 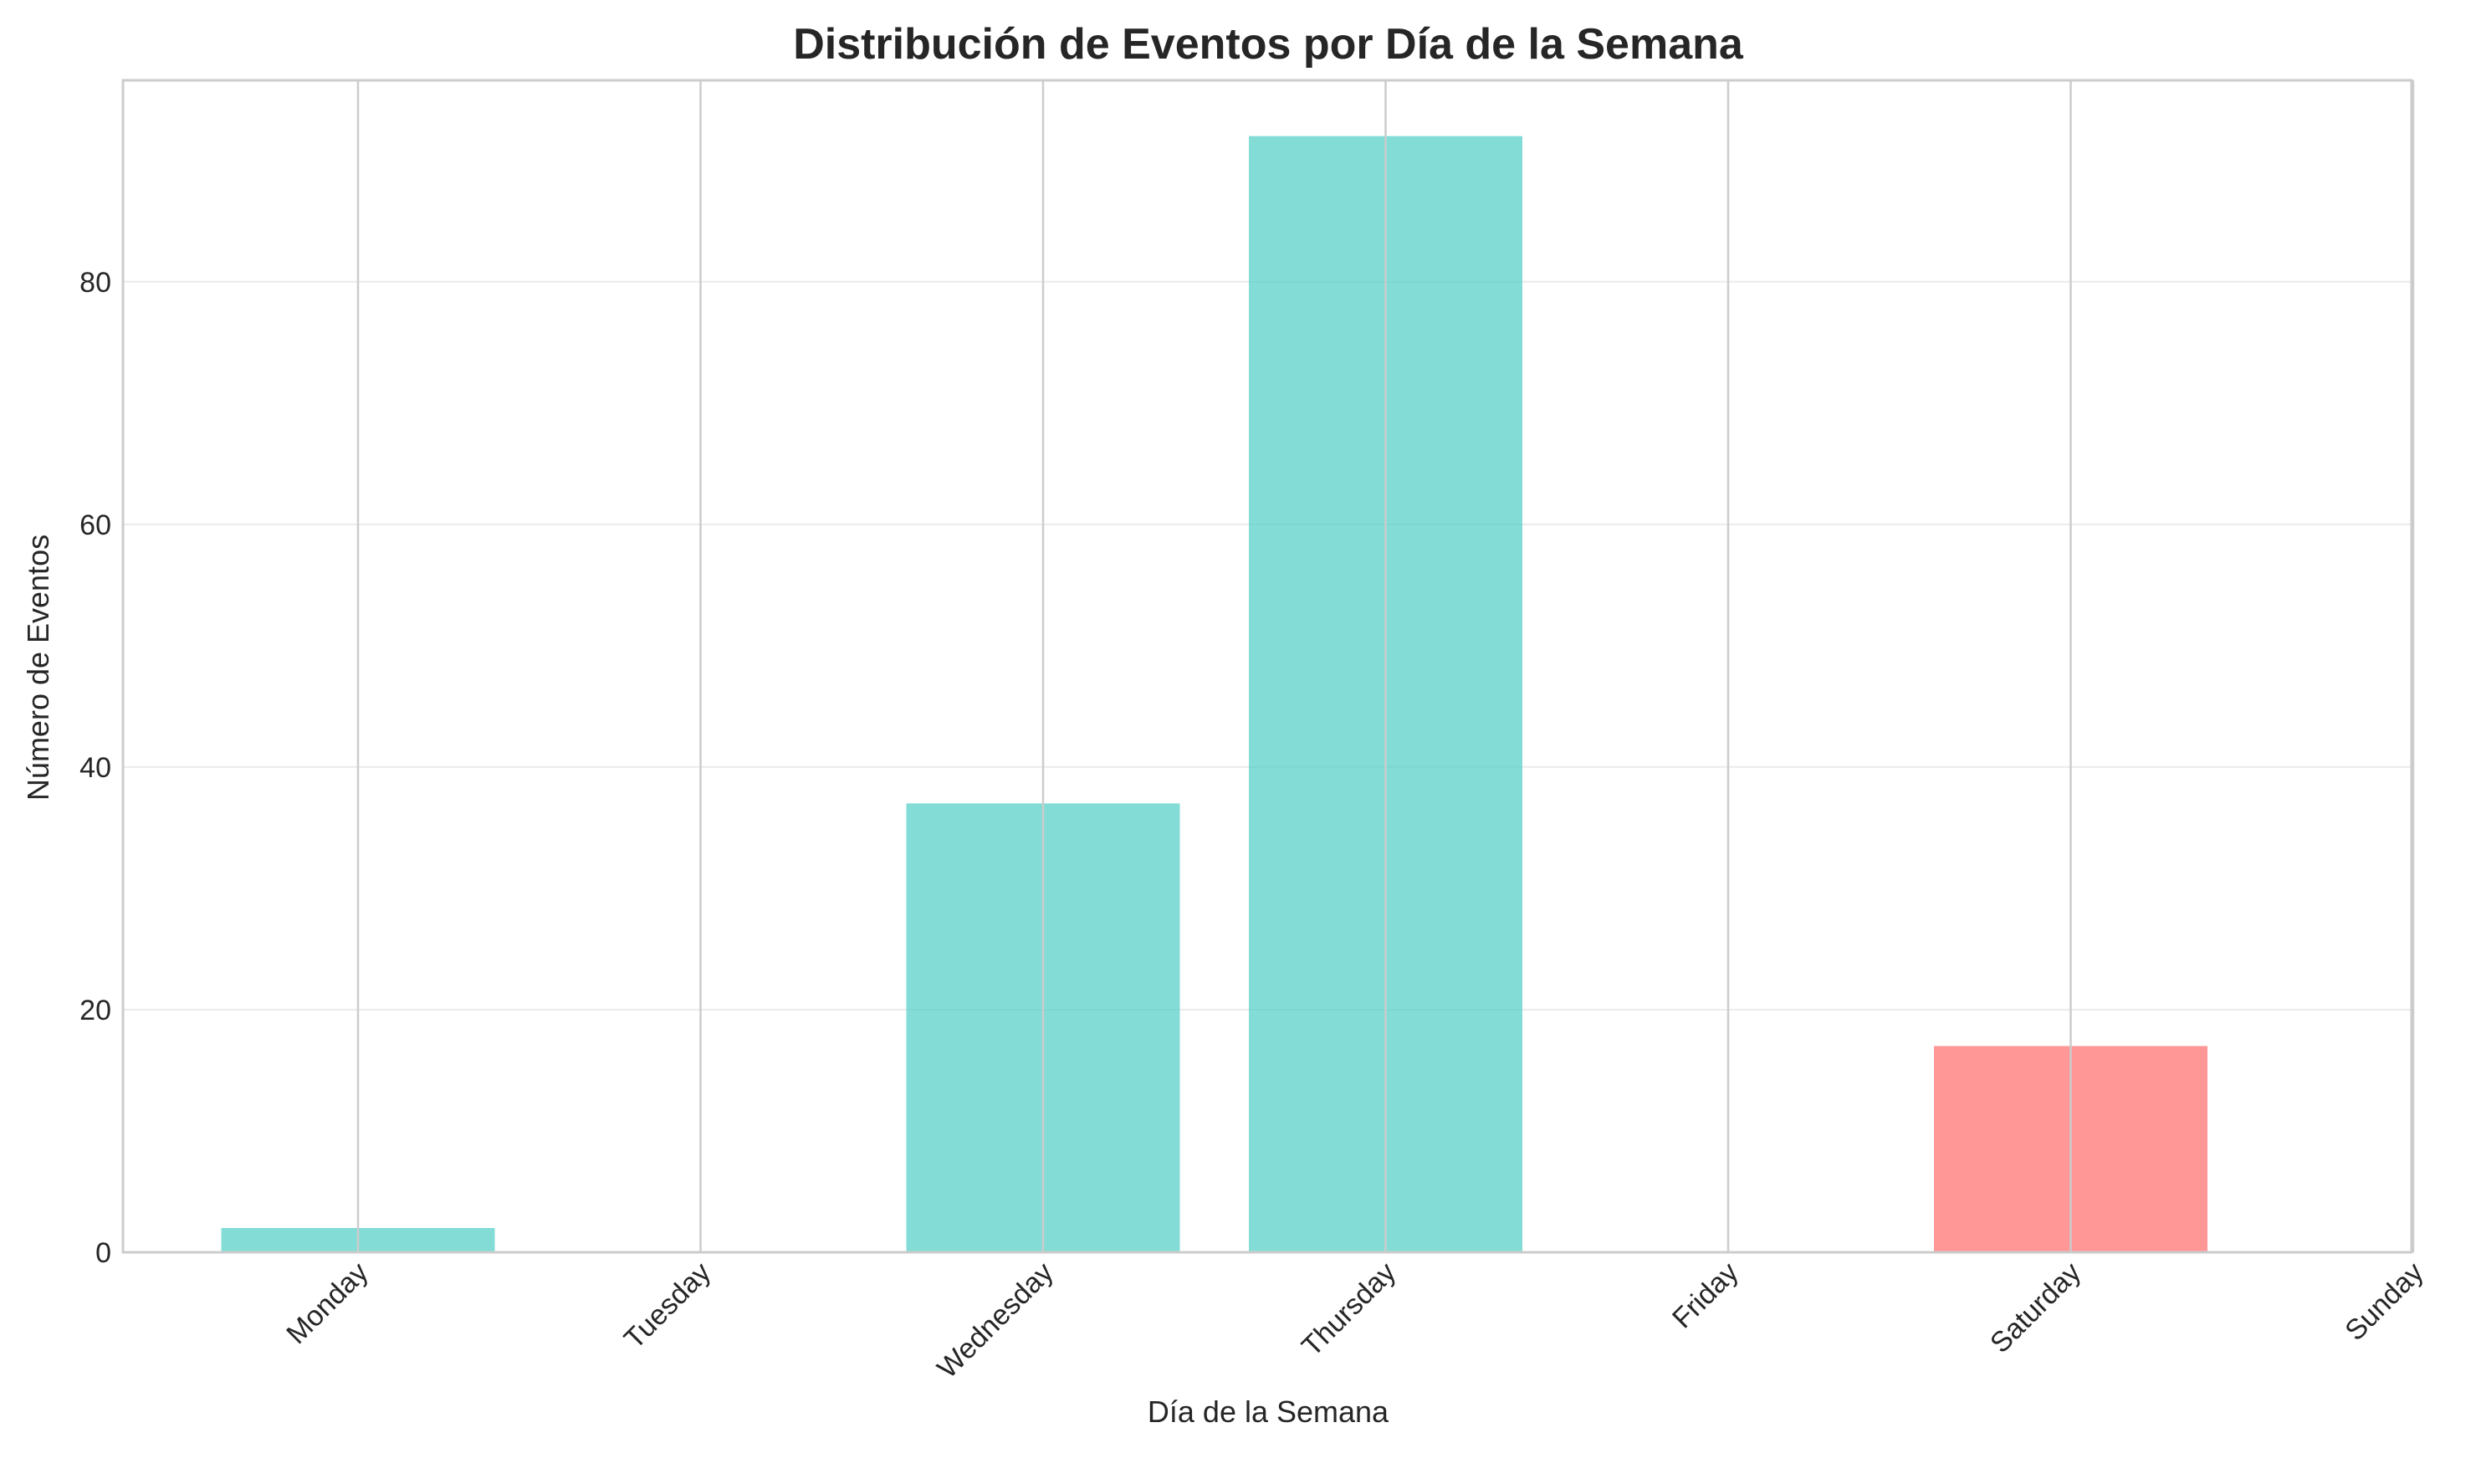 I want to click on y-tick-label: 40, so click(x=95, y=768).